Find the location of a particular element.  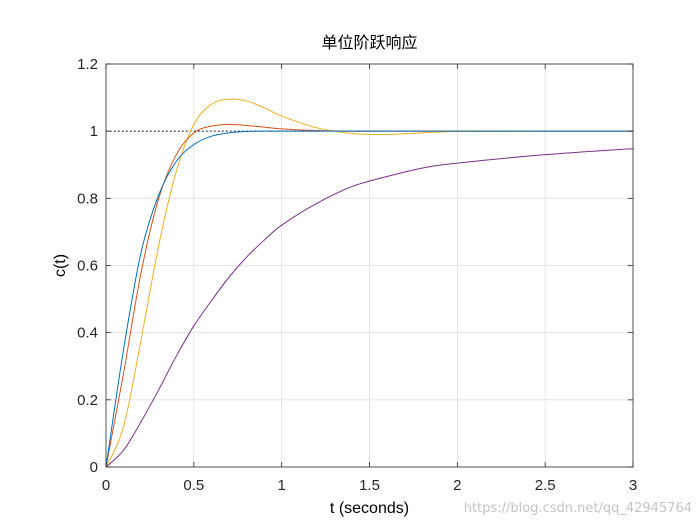

y-tick-label: 0.8 is located at coordinates (87, 198).